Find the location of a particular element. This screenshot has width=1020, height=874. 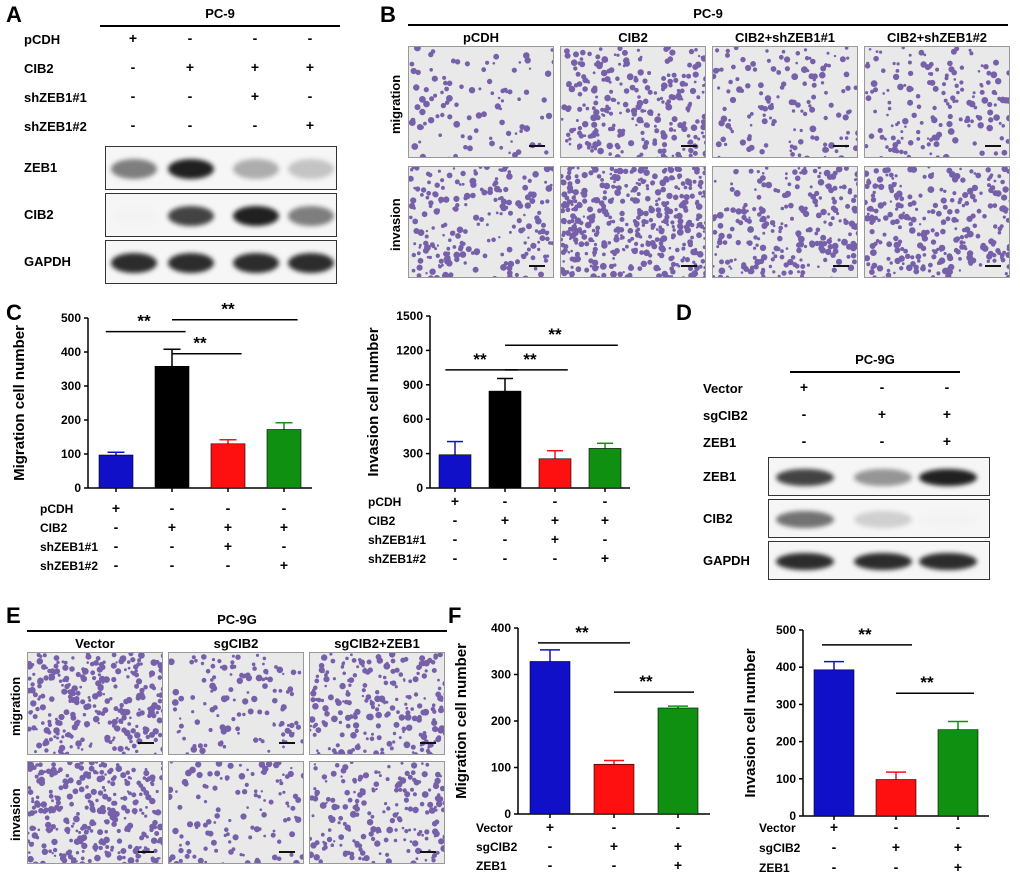

cell-line-label: PC-9G is located at coordinates (875, 359).